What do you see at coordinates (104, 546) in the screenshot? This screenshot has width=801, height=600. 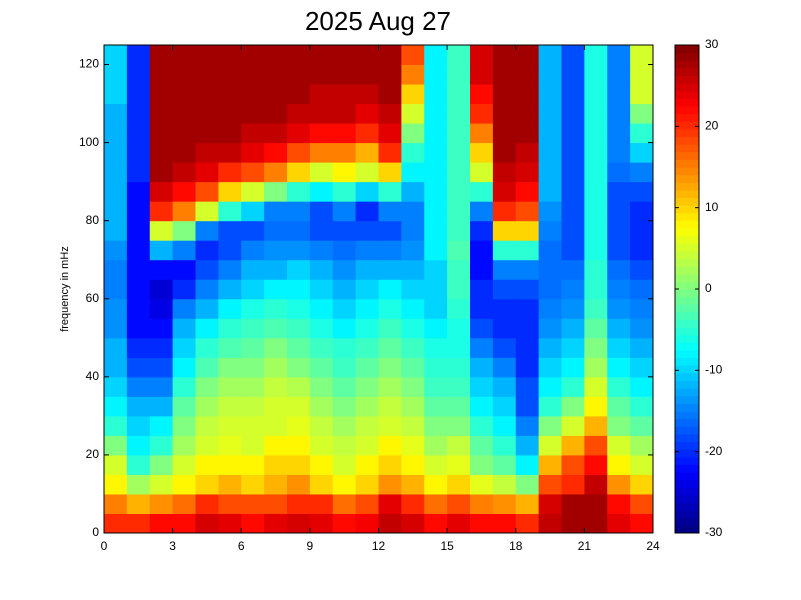 I see `x-tick-label: 0` at bounding box center [104, 546].